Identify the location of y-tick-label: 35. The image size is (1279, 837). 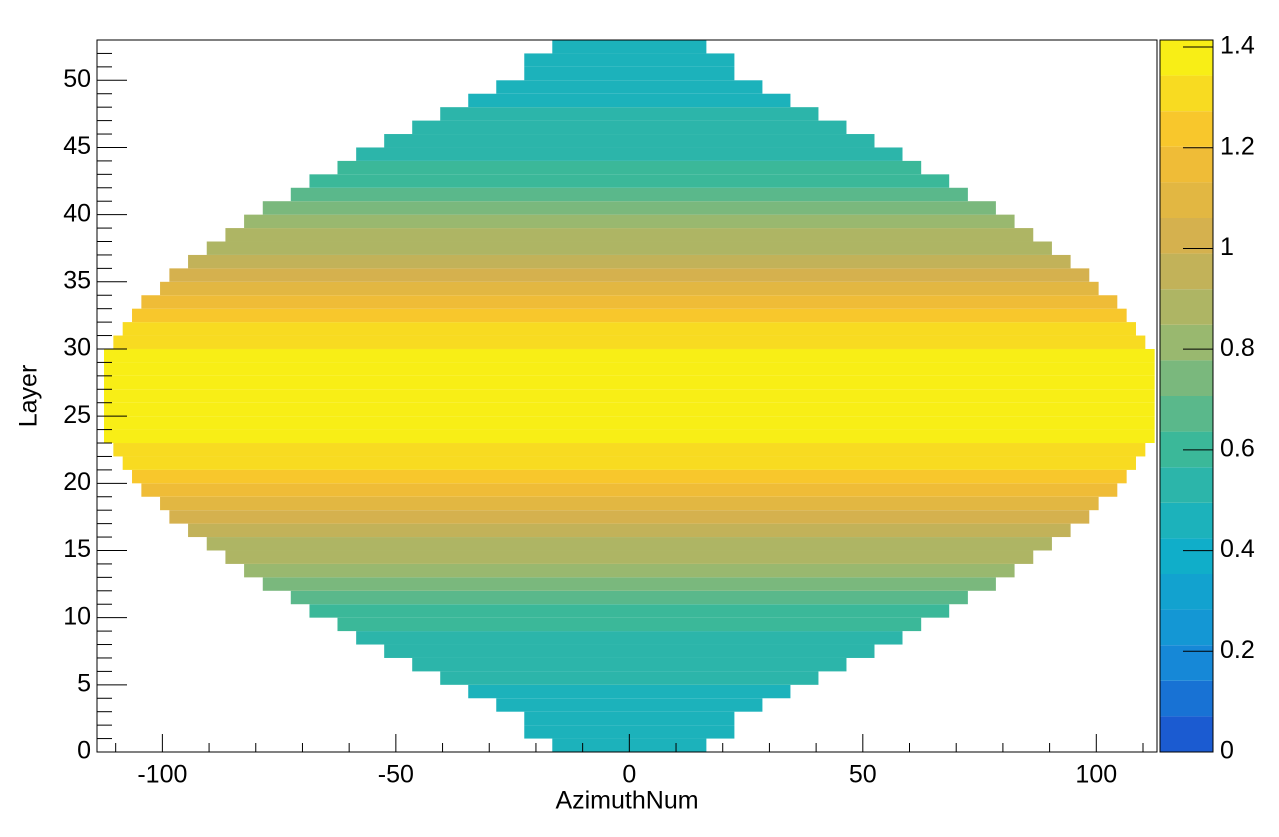
(77, 280).